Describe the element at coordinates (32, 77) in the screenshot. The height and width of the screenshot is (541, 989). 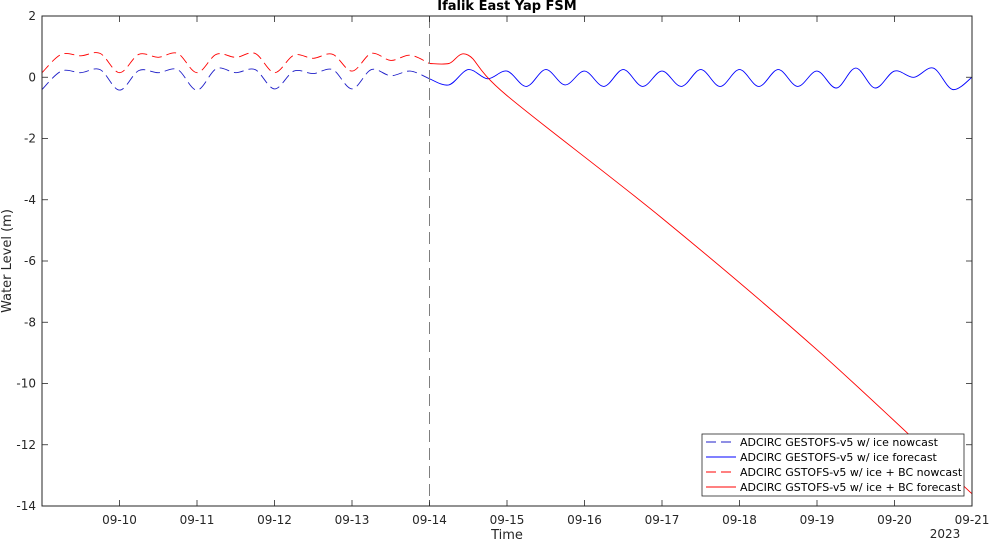
I see `y-tick-label: 0` at that location.